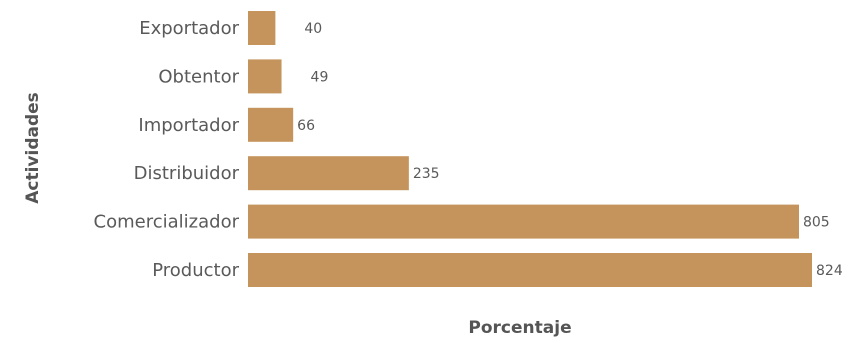 The image size is (854, 343). What do you see at coordinates (189, 28) in the screenshot?
I see `category-label-exportador: Exportador` at bounding box center [189, 28].